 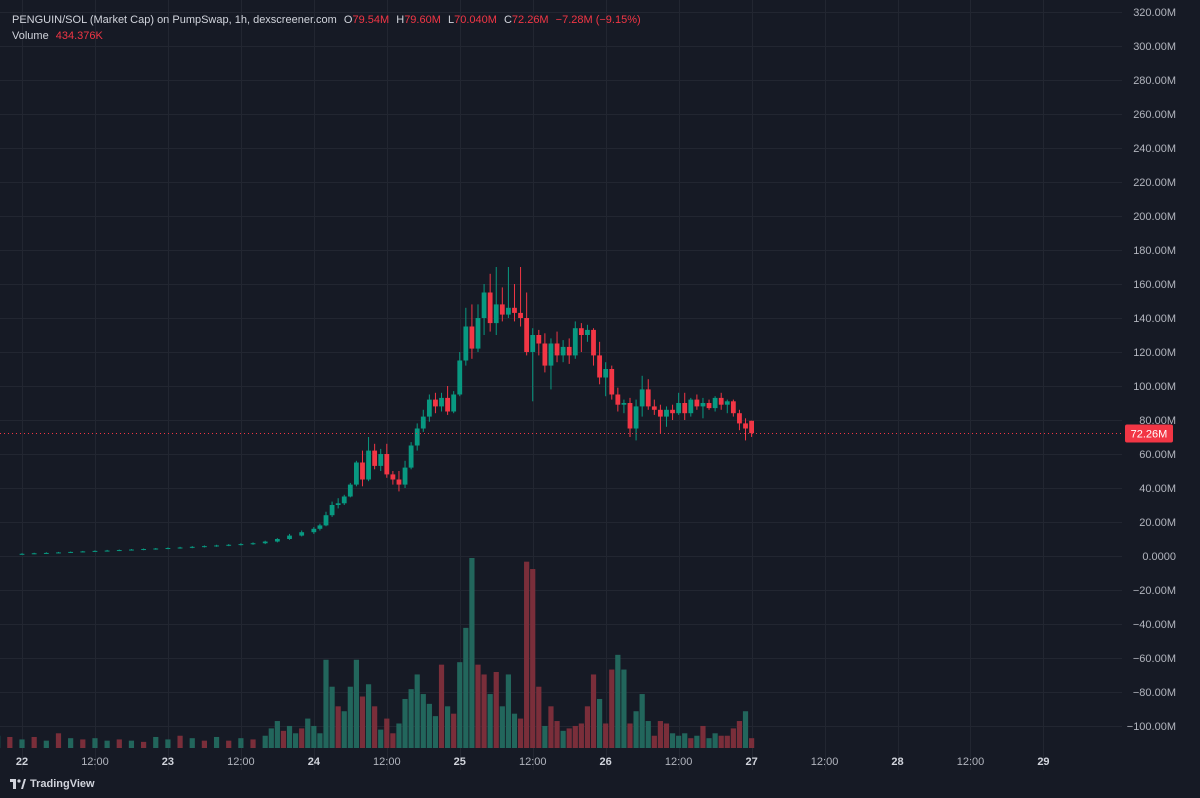 I want to click on y-axis-tick-label: 220.00M, so click(x=1154, y=183).